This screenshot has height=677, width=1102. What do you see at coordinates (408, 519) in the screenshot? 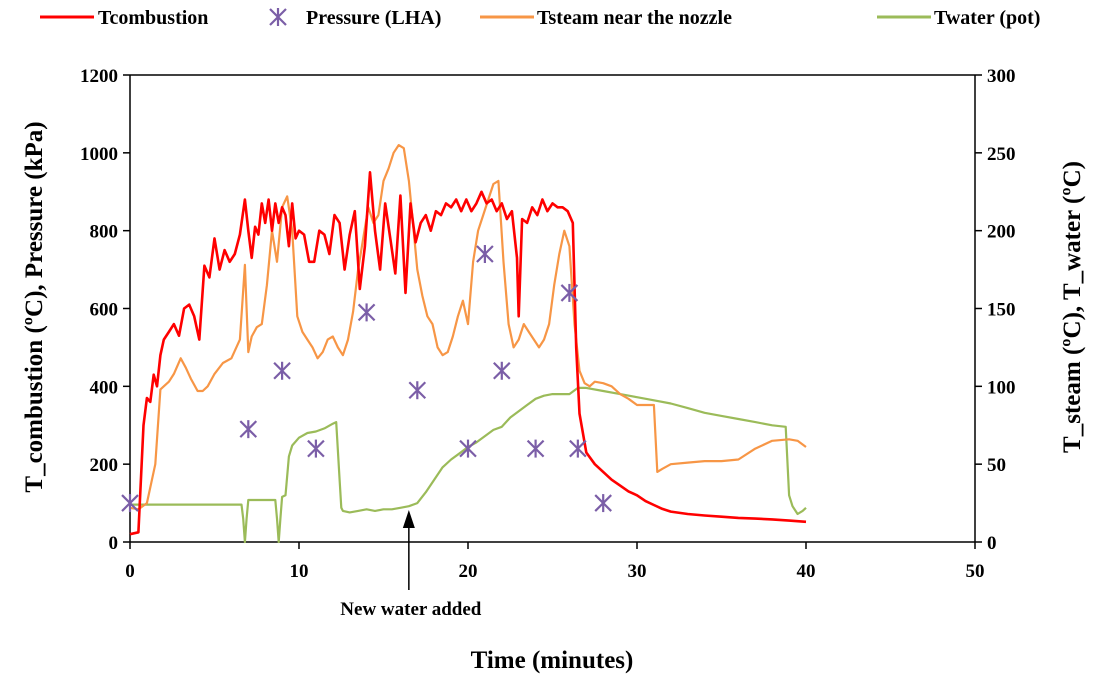
I see `annotation-arrowhead` at bounding box center [408, 519].